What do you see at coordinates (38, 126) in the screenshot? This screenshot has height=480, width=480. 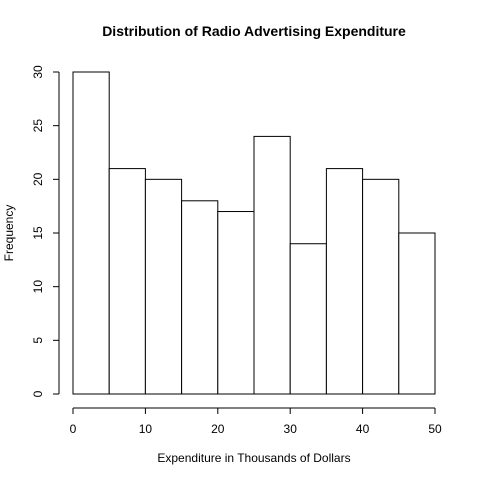 I see `y-tick-label: 25` at bounding box center [38, 126].